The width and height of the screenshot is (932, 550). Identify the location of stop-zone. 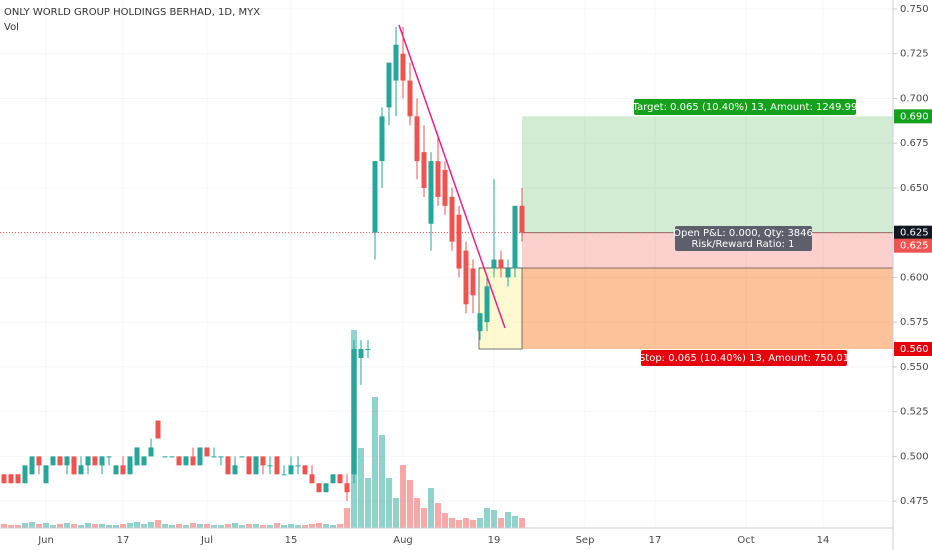
(707, 291).